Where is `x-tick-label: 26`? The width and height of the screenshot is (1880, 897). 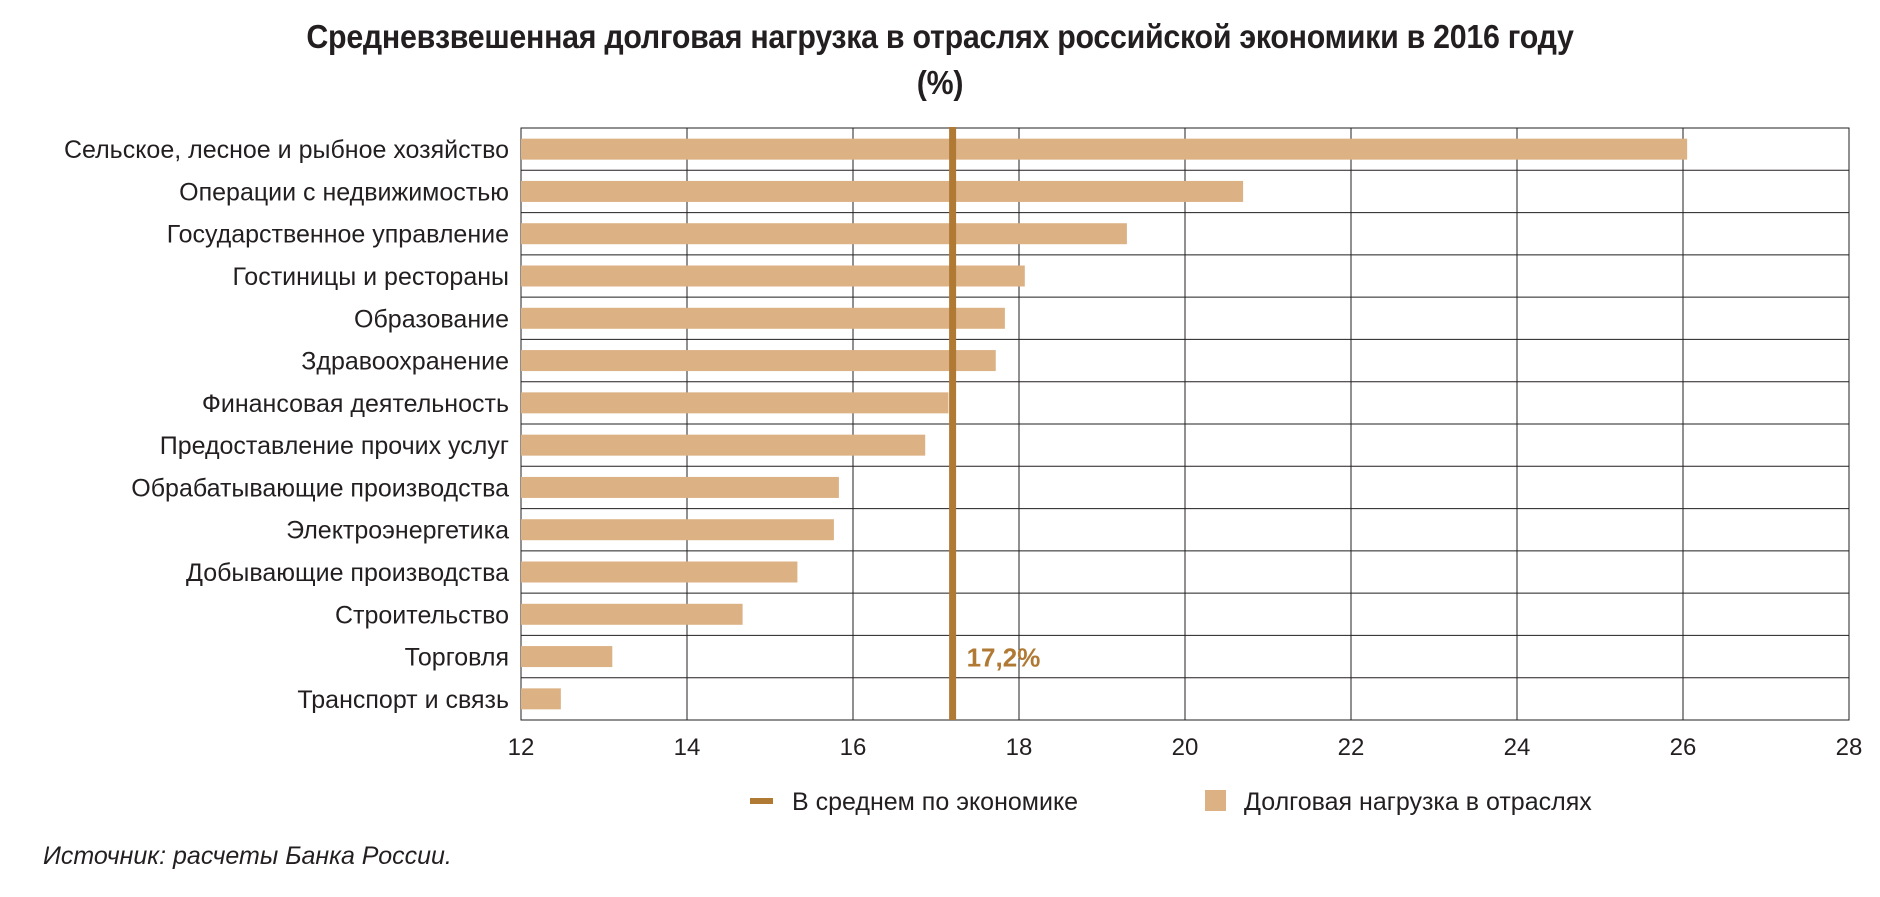 x-tick-label: 26 is located at coordinates (1683, 747).